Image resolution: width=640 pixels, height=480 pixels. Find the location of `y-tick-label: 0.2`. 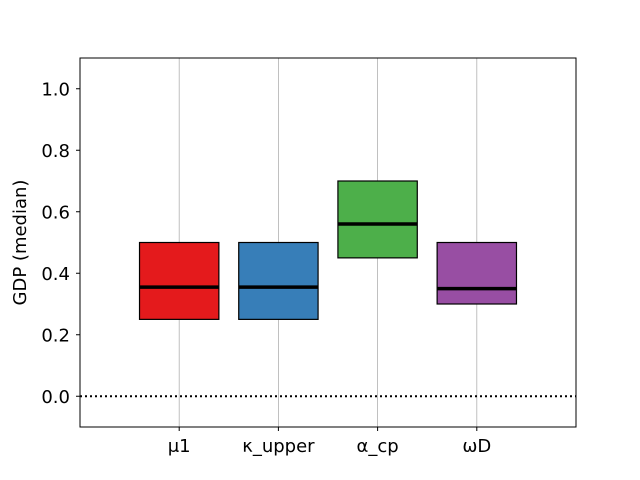

y-tick-label: 0.2 is located at coordinates (55, 335).